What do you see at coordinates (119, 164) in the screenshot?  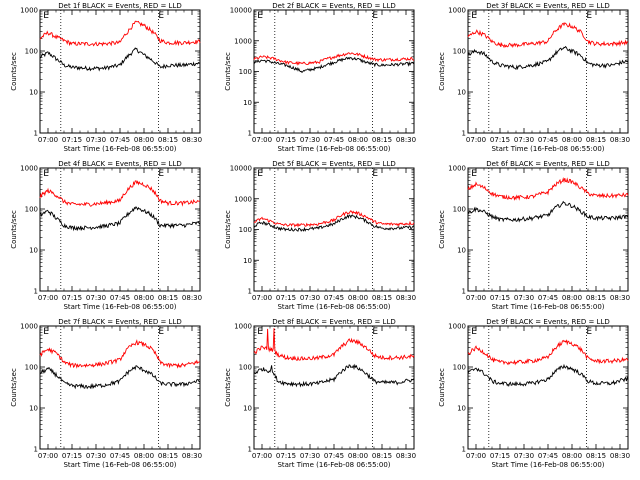 I see `panel-title: Det 4f BLACK = Events, RED = LLD` at bounding box center [119, 164].